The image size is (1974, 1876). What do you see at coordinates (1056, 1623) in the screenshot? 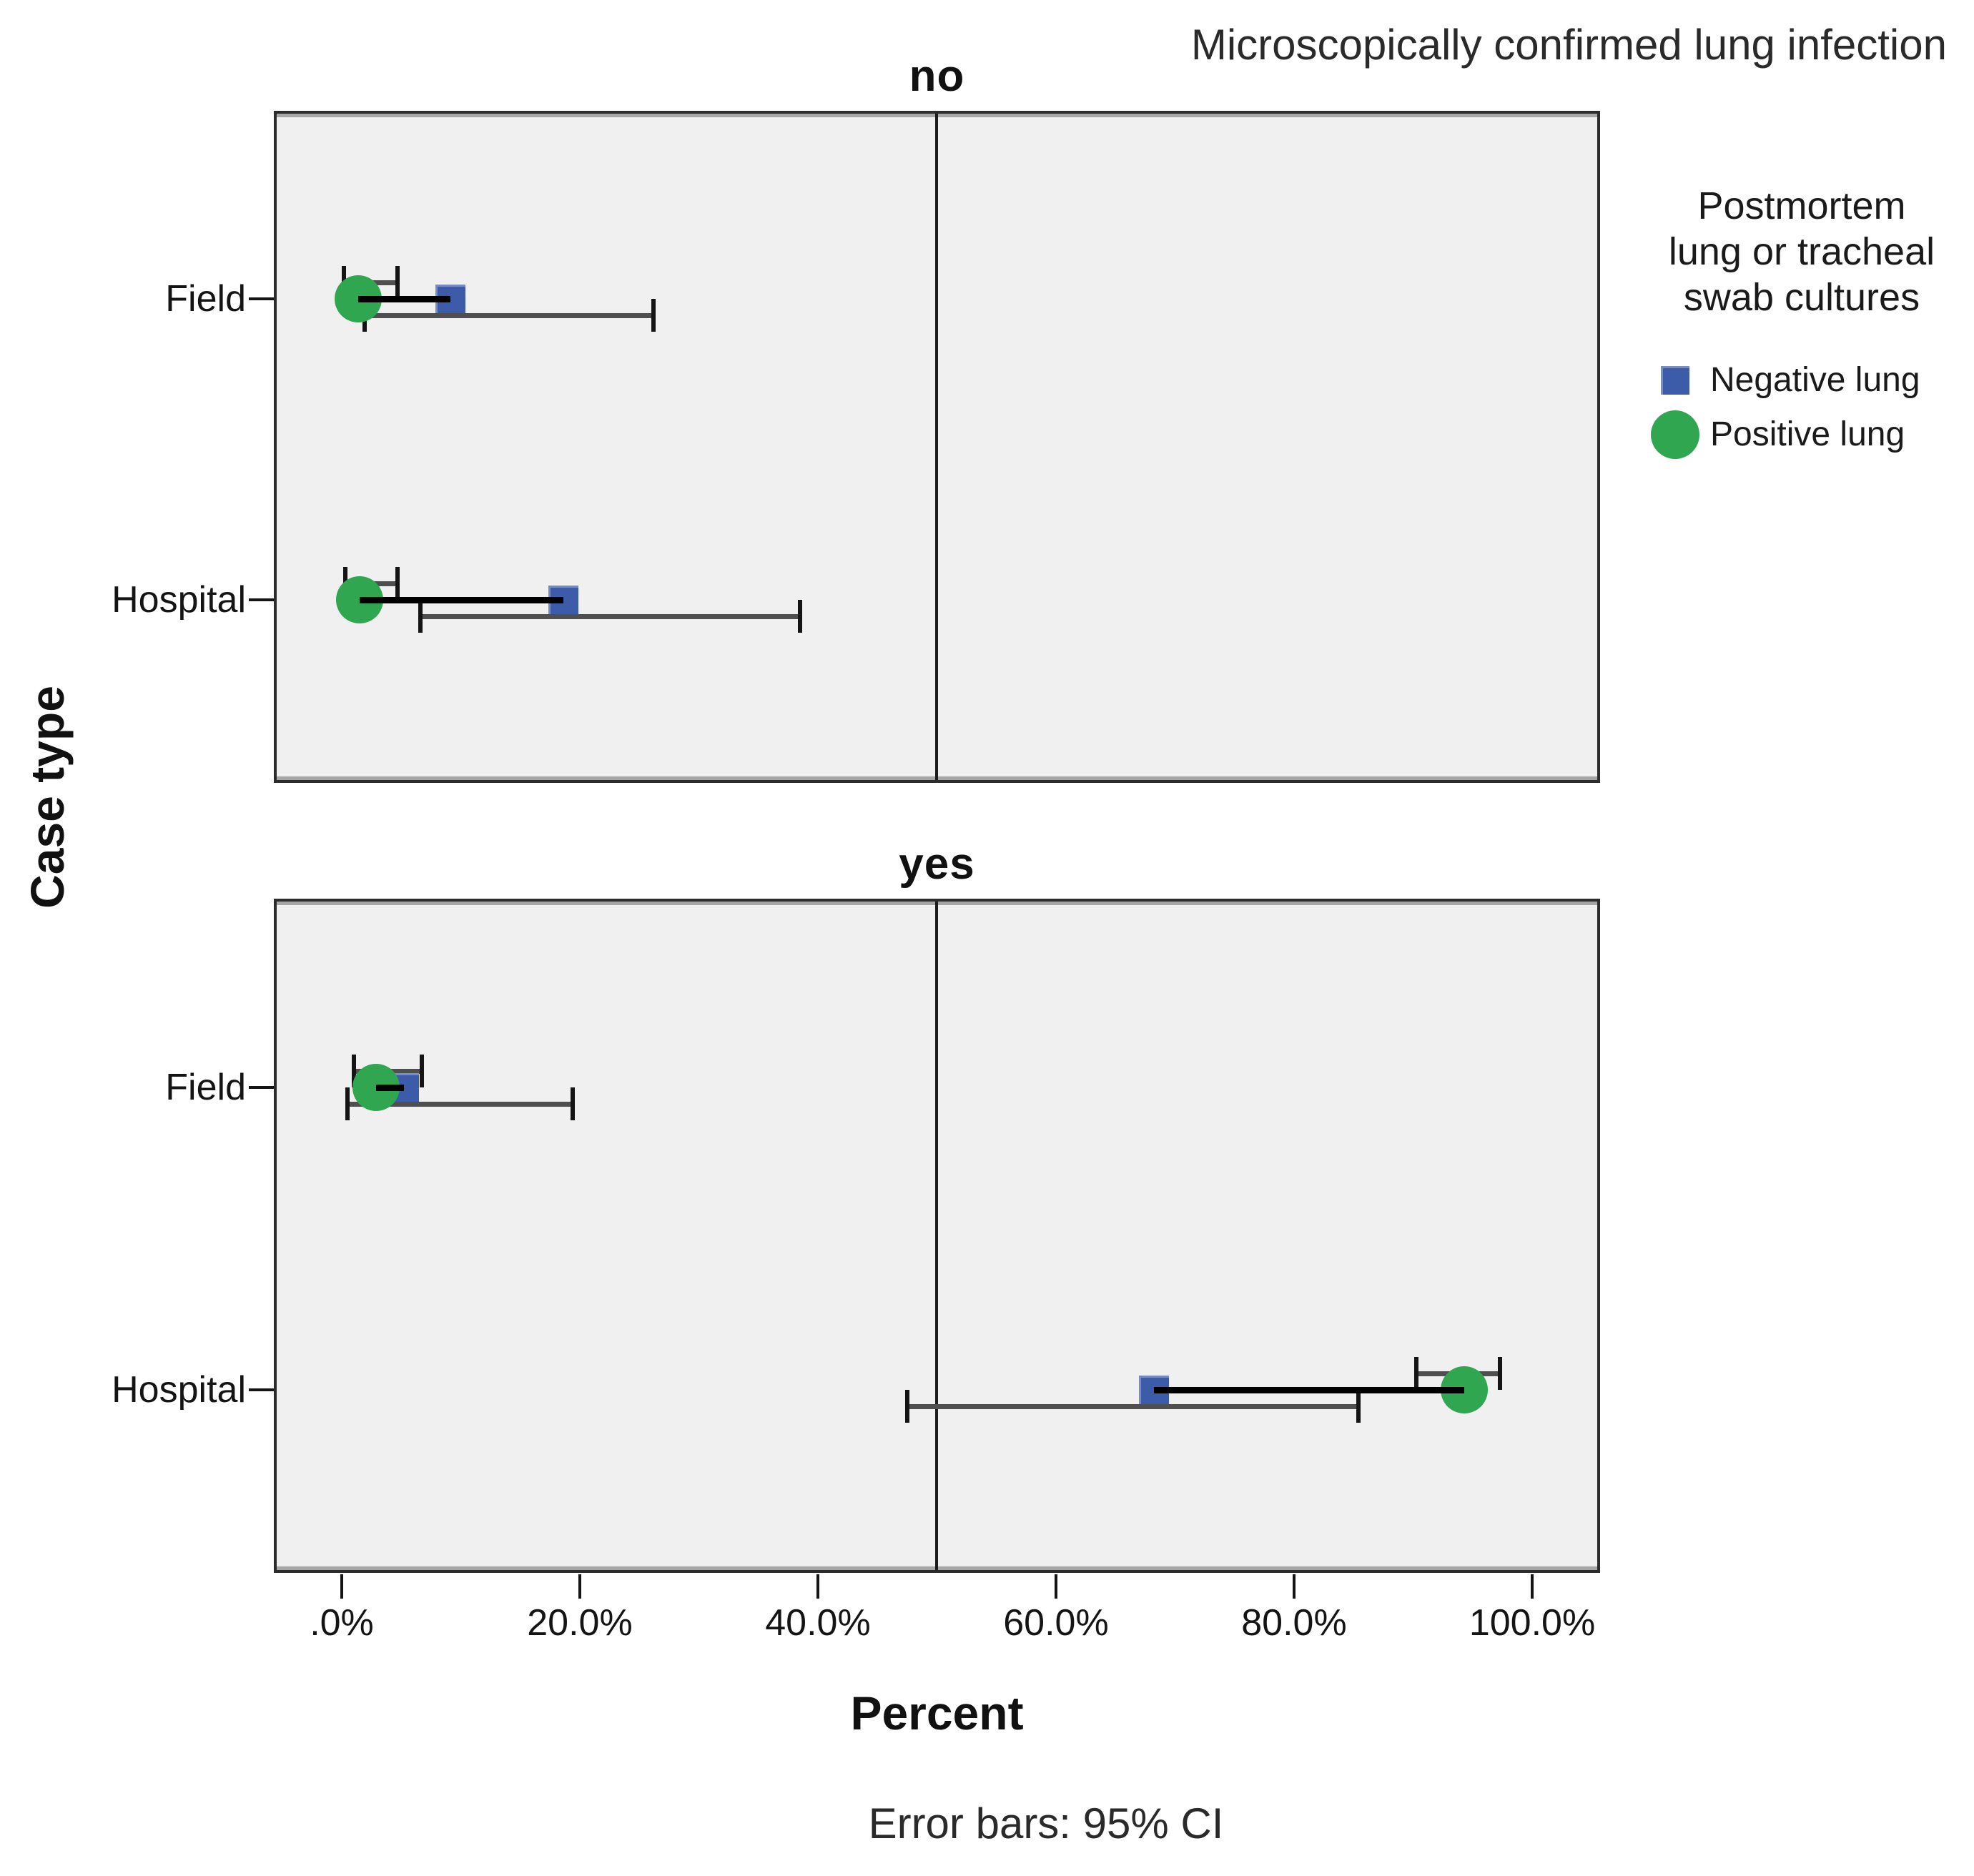
I see `x-axis-tick-label: 60.0%` at bounding box center [1056, 1623].